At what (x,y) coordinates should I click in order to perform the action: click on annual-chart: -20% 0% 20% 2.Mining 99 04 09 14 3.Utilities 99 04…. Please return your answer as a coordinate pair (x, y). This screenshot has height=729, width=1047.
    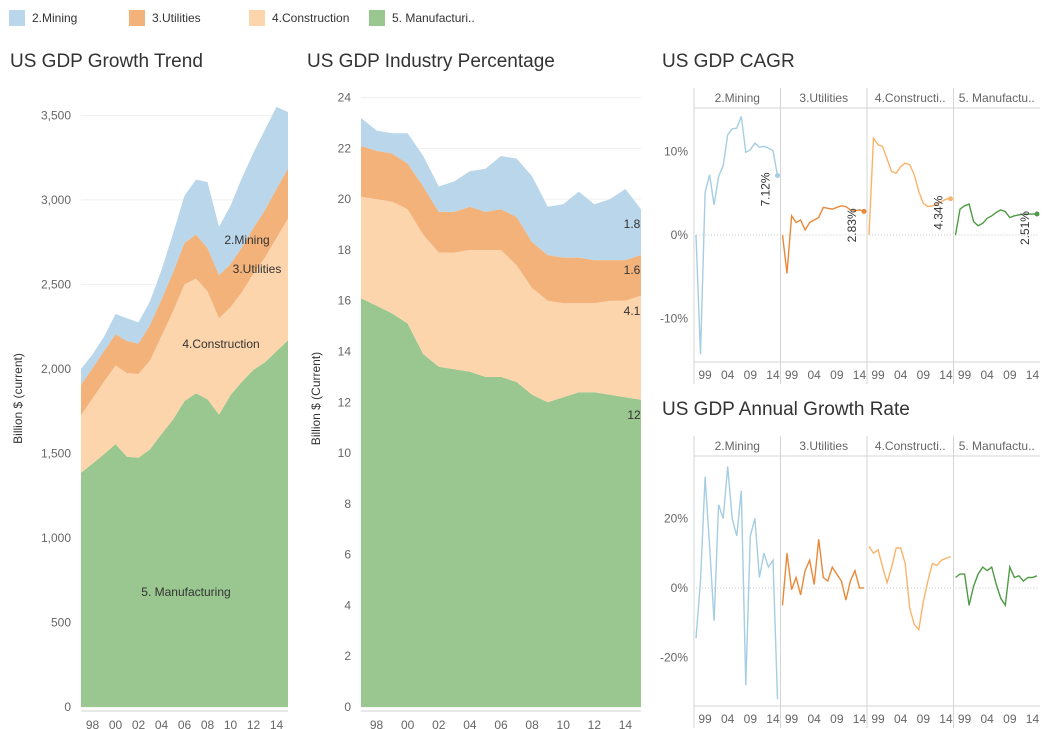
    Looking at the image, I should click on (850, 582).